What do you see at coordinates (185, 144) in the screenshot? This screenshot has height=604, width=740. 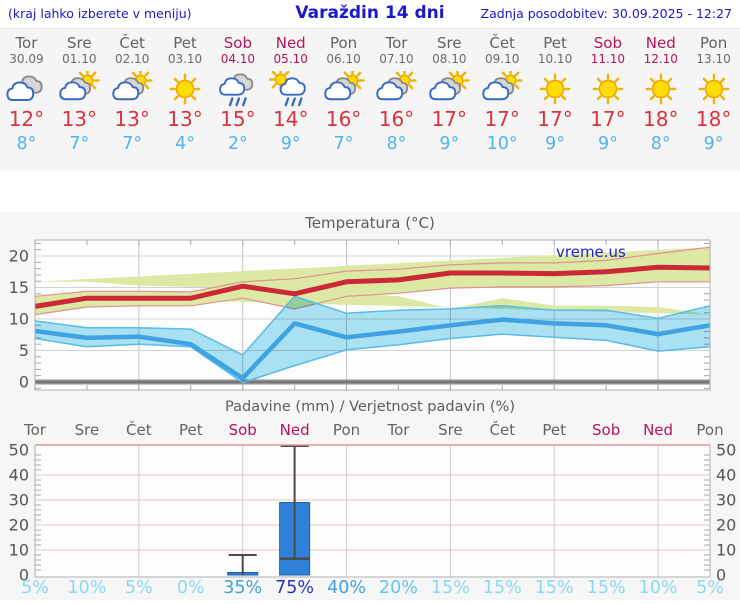 I see `min-temperature: 4°` at bounding box center [185, 144].